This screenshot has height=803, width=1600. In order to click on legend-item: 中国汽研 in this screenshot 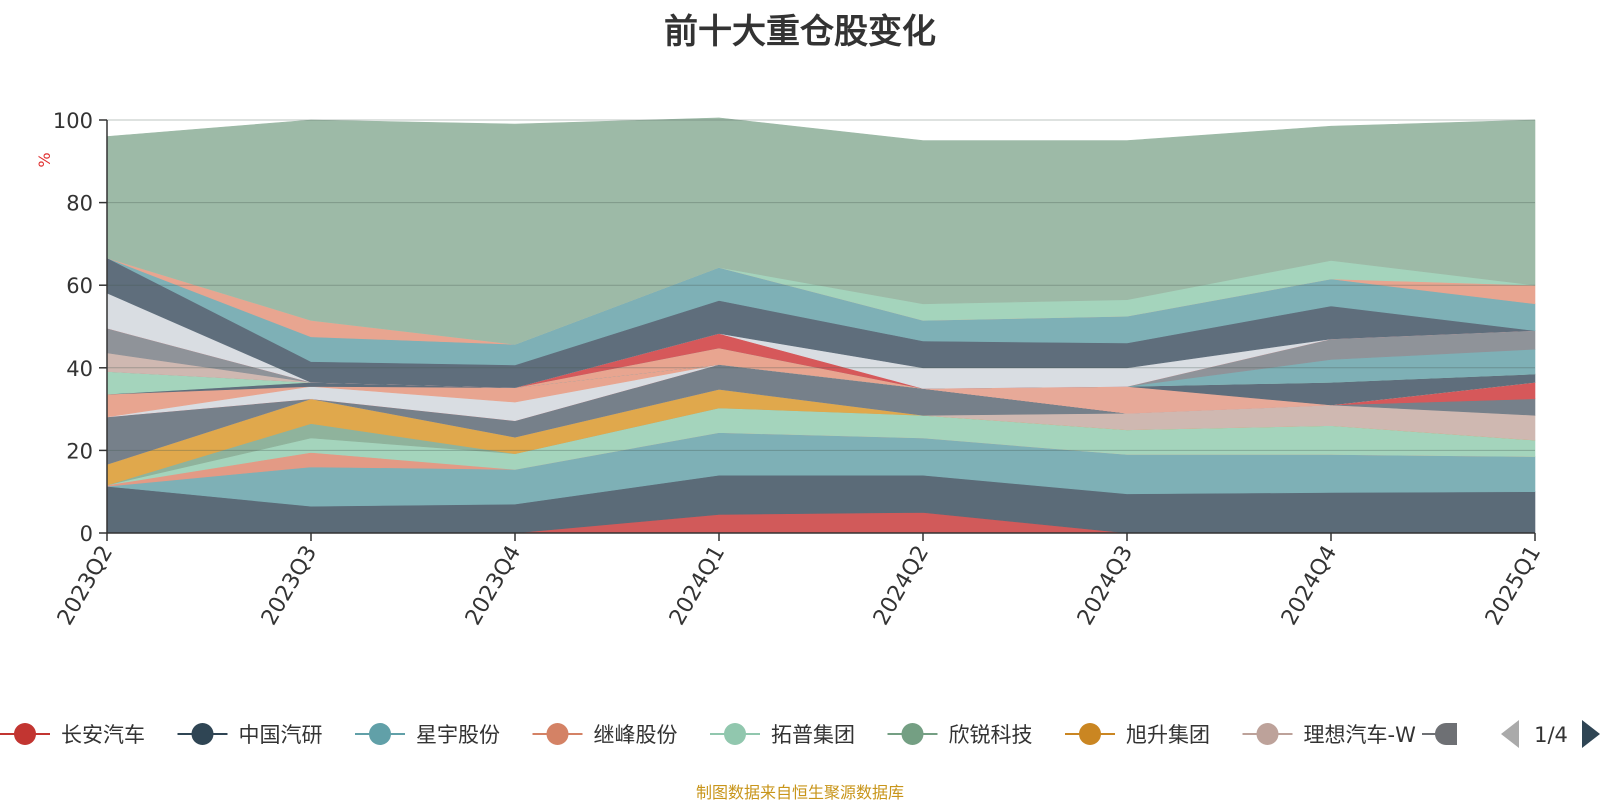, I will do `click(250, 735)`.